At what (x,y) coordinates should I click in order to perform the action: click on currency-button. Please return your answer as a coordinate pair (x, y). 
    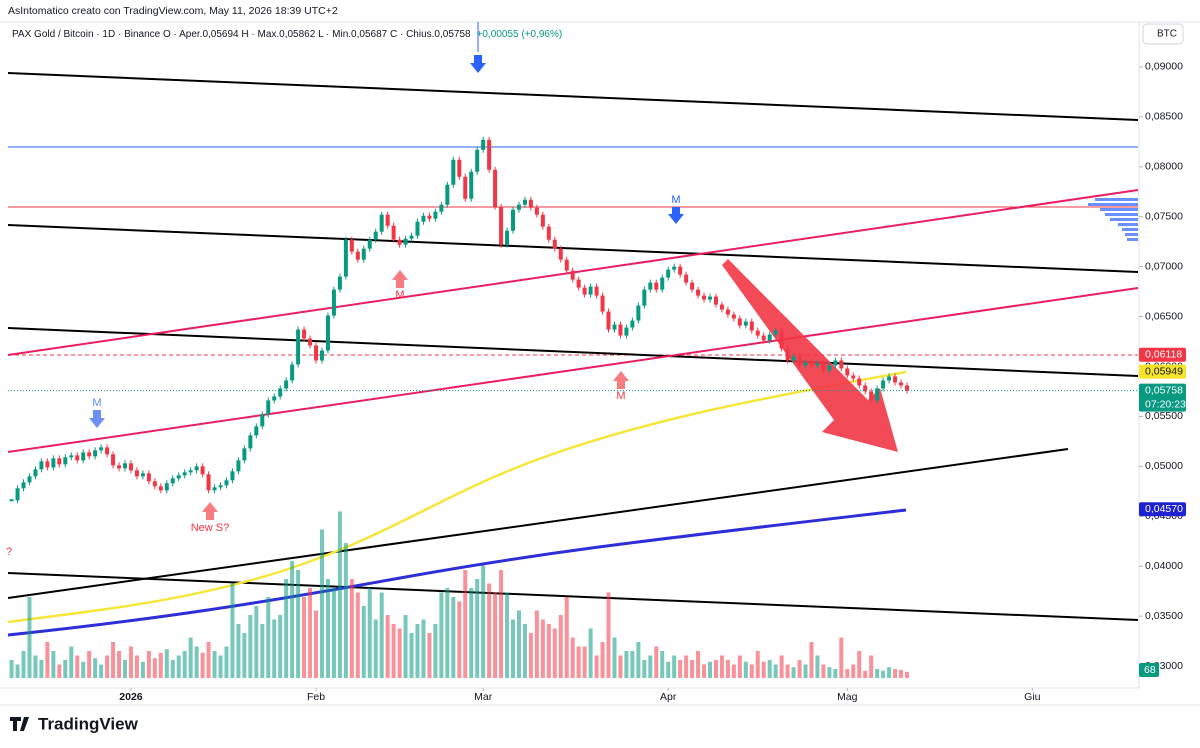
    Looking at the image, I should click on (1163, 34).